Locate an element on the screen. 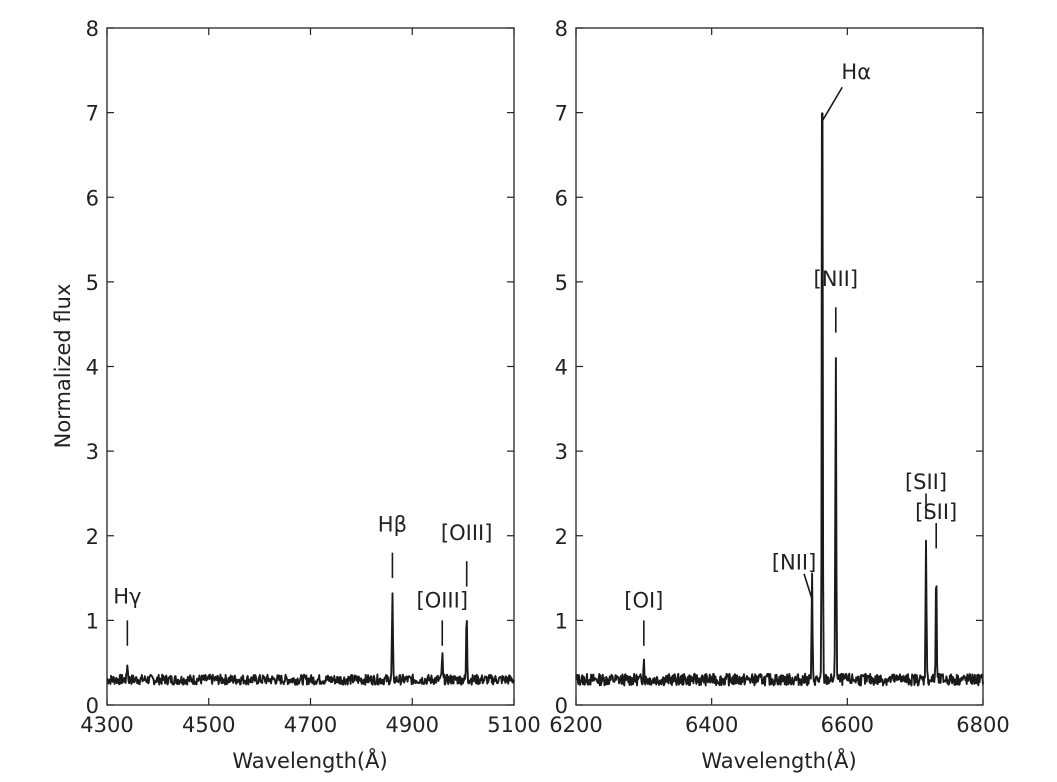 The image size is (1057, 782). right-y-tick-label: 6 is located at coordinates (561, 198).